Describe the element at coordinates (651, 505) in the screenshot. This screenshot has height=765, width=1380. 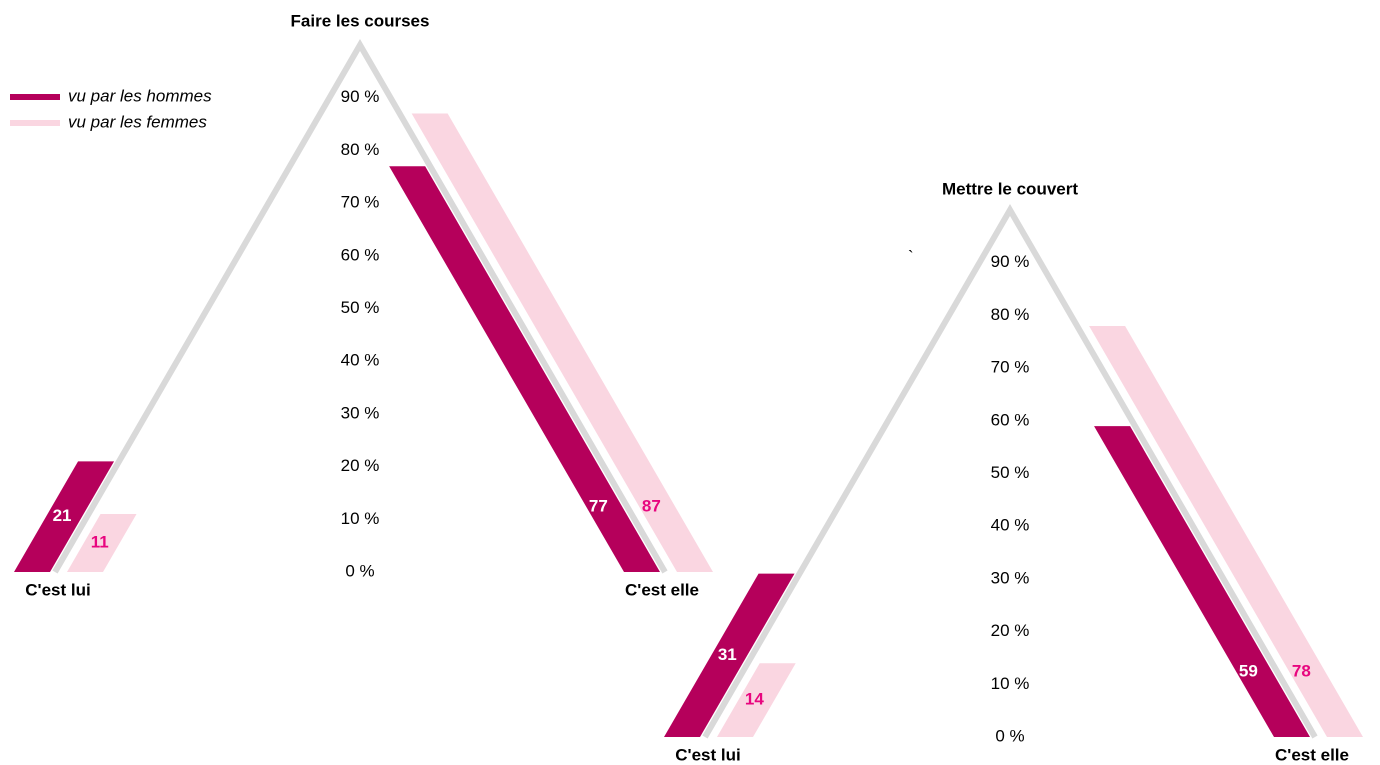
I see `data-label: 87` at that location.